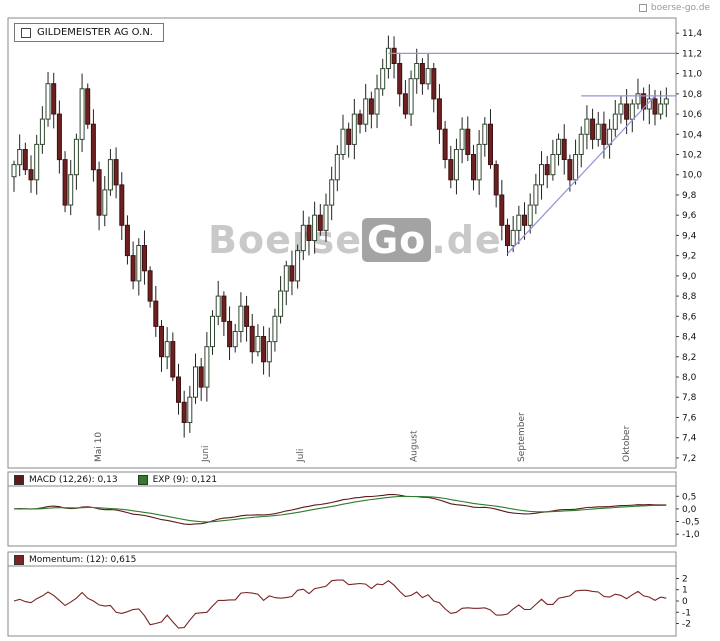 The image size is (720, 641). What do you see at coordinates (466, 240) in the screenshot?
I see `watermark-part3: .de` at bounding box center [466, 240].